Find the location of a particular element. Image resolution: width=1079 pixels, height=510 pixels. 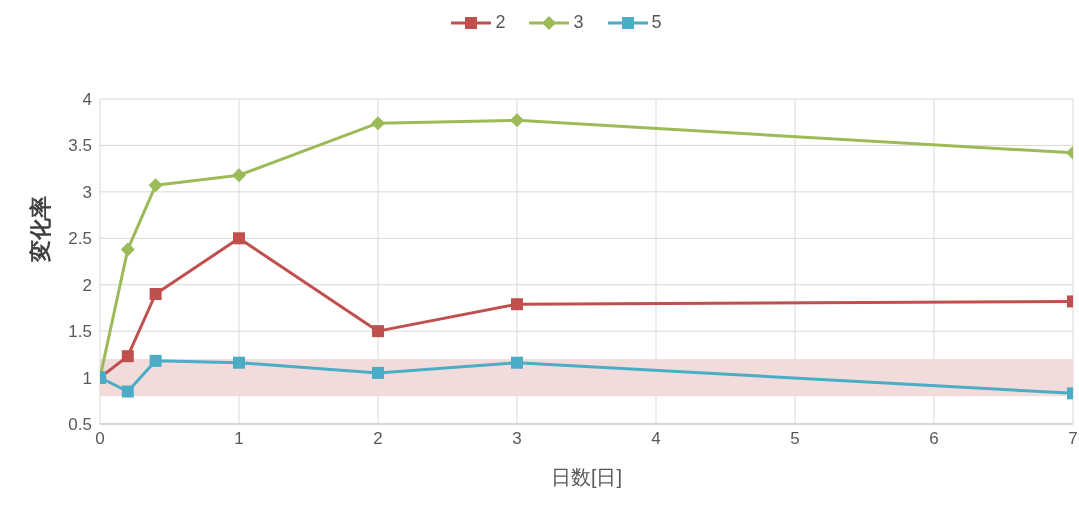

x-tick-label: 1 is located at coordinates (239, 439).